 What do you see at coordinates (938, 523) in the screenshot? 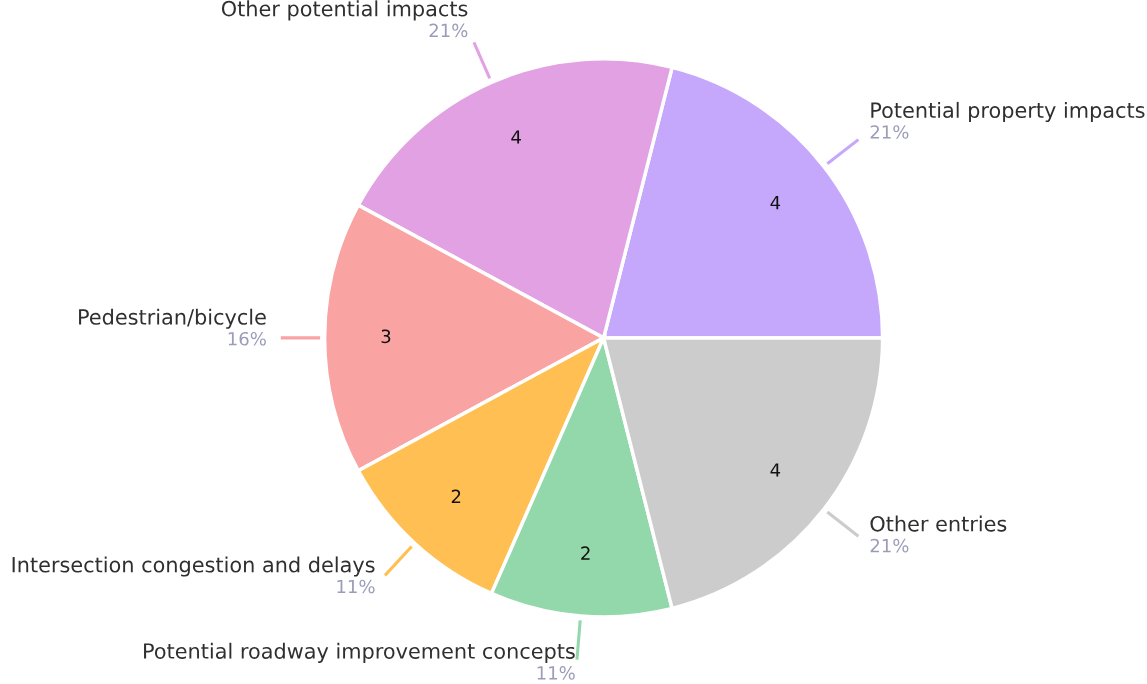
I see `slice-label: Other entries` at bounding box center [938, 523].